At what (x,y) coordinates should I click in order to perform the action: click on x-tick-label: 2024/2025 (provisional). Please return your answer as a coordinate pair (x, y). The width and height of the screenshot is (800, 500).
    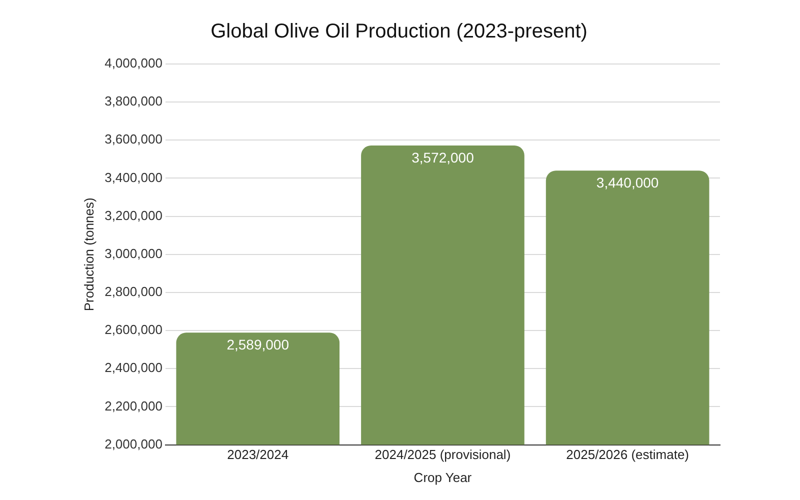
    Looking at the image, I should click on (442, 454).